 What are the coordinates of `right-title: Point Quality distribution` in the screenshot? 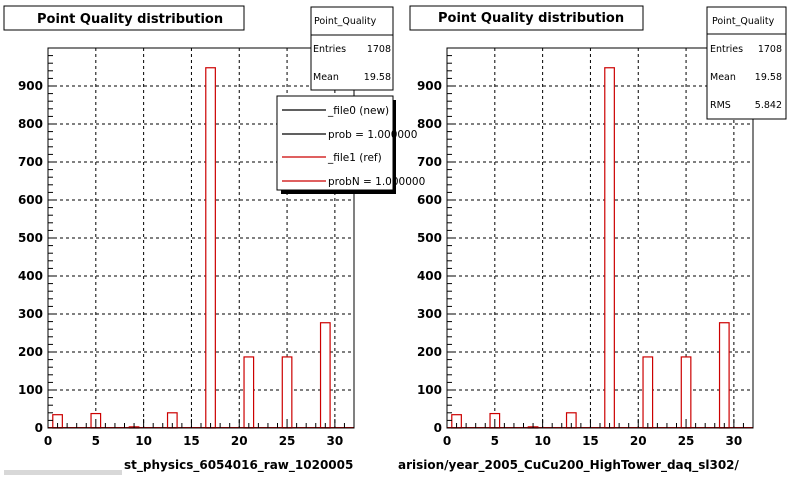 It's located at (531, 18).